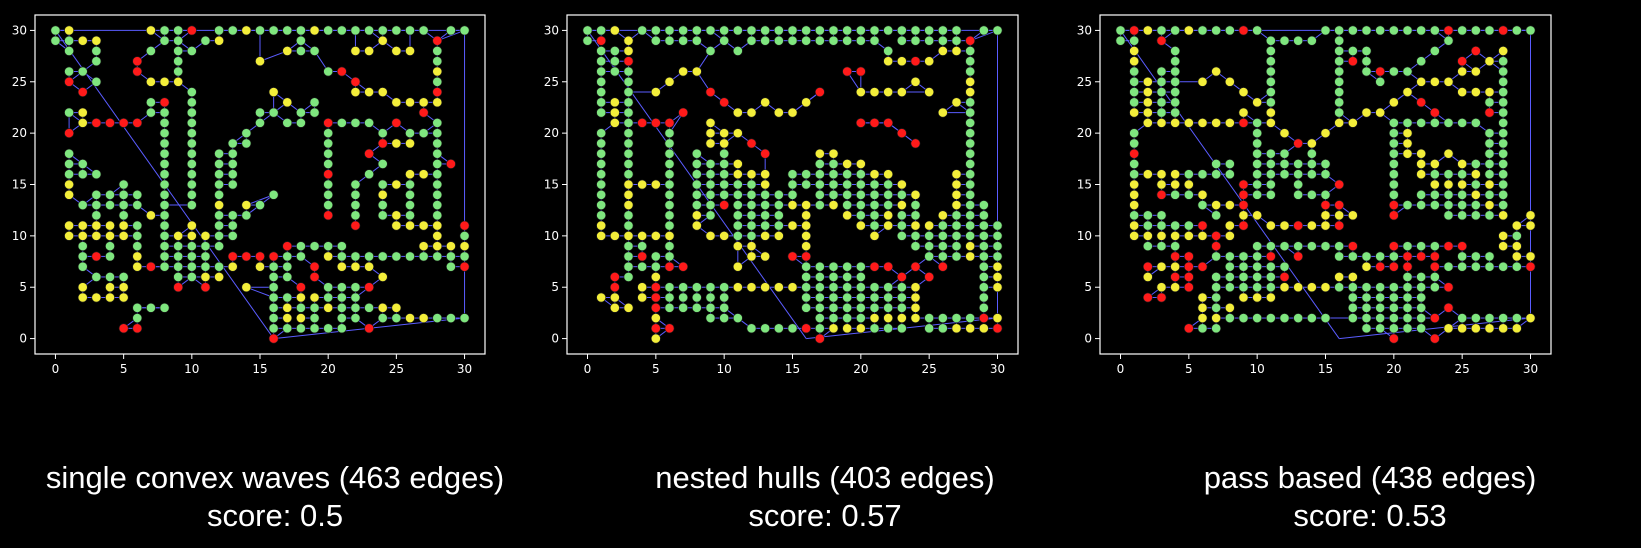 The height and width of the screenshot is (548, 1641). I want to click on y-tick-label: 25, so click(19, 82).